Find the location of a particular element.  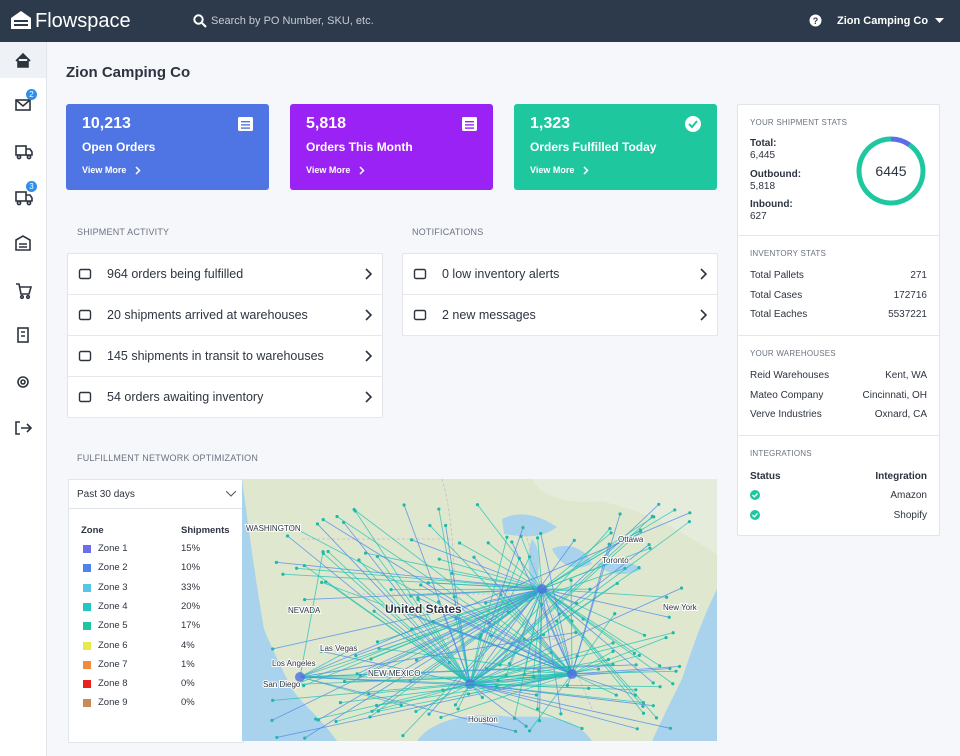

card-value: 1,323 is located at coordinates (550, 123).